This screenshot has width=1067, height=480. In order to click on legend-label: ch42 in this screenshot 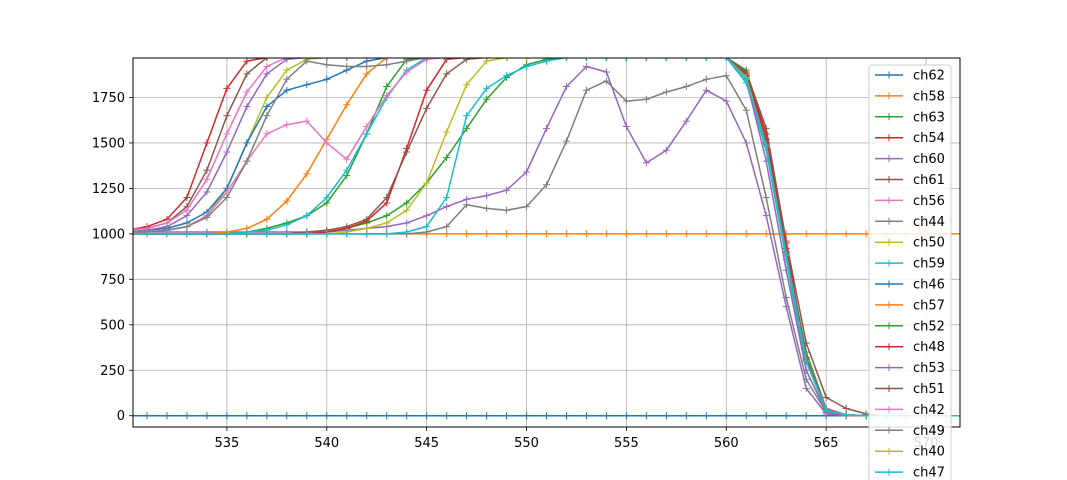, I will do `click(929, 410)`.